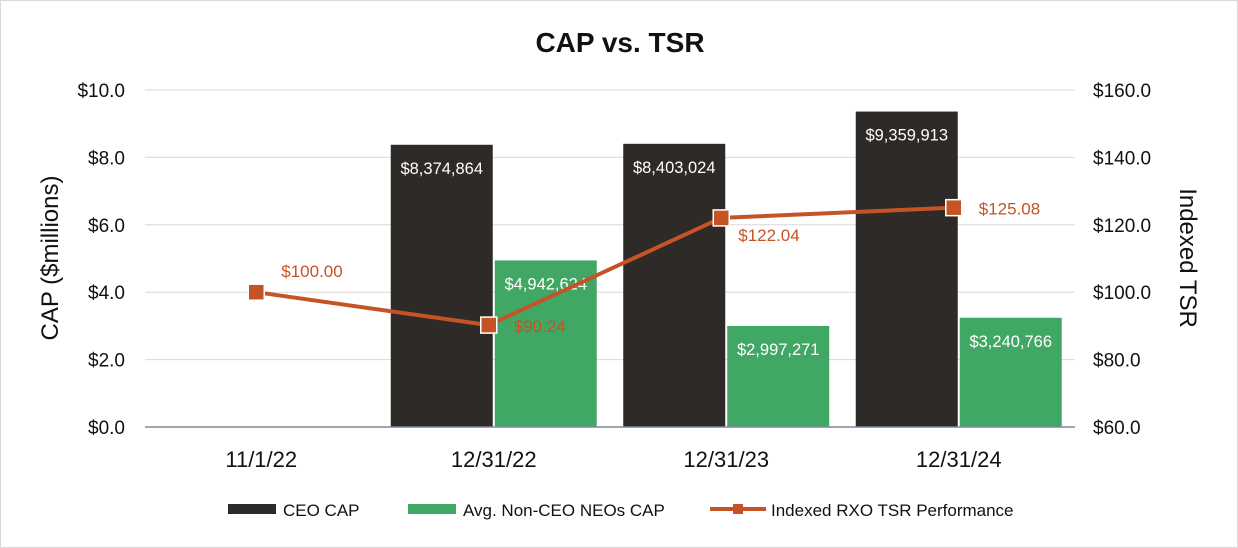 The image size is (1238, 548). What do you see at coordinates (906, 136) in the screenshot?
I see `ceo-cap-value-label: $9,359,913` at bounding box center [906, 136].